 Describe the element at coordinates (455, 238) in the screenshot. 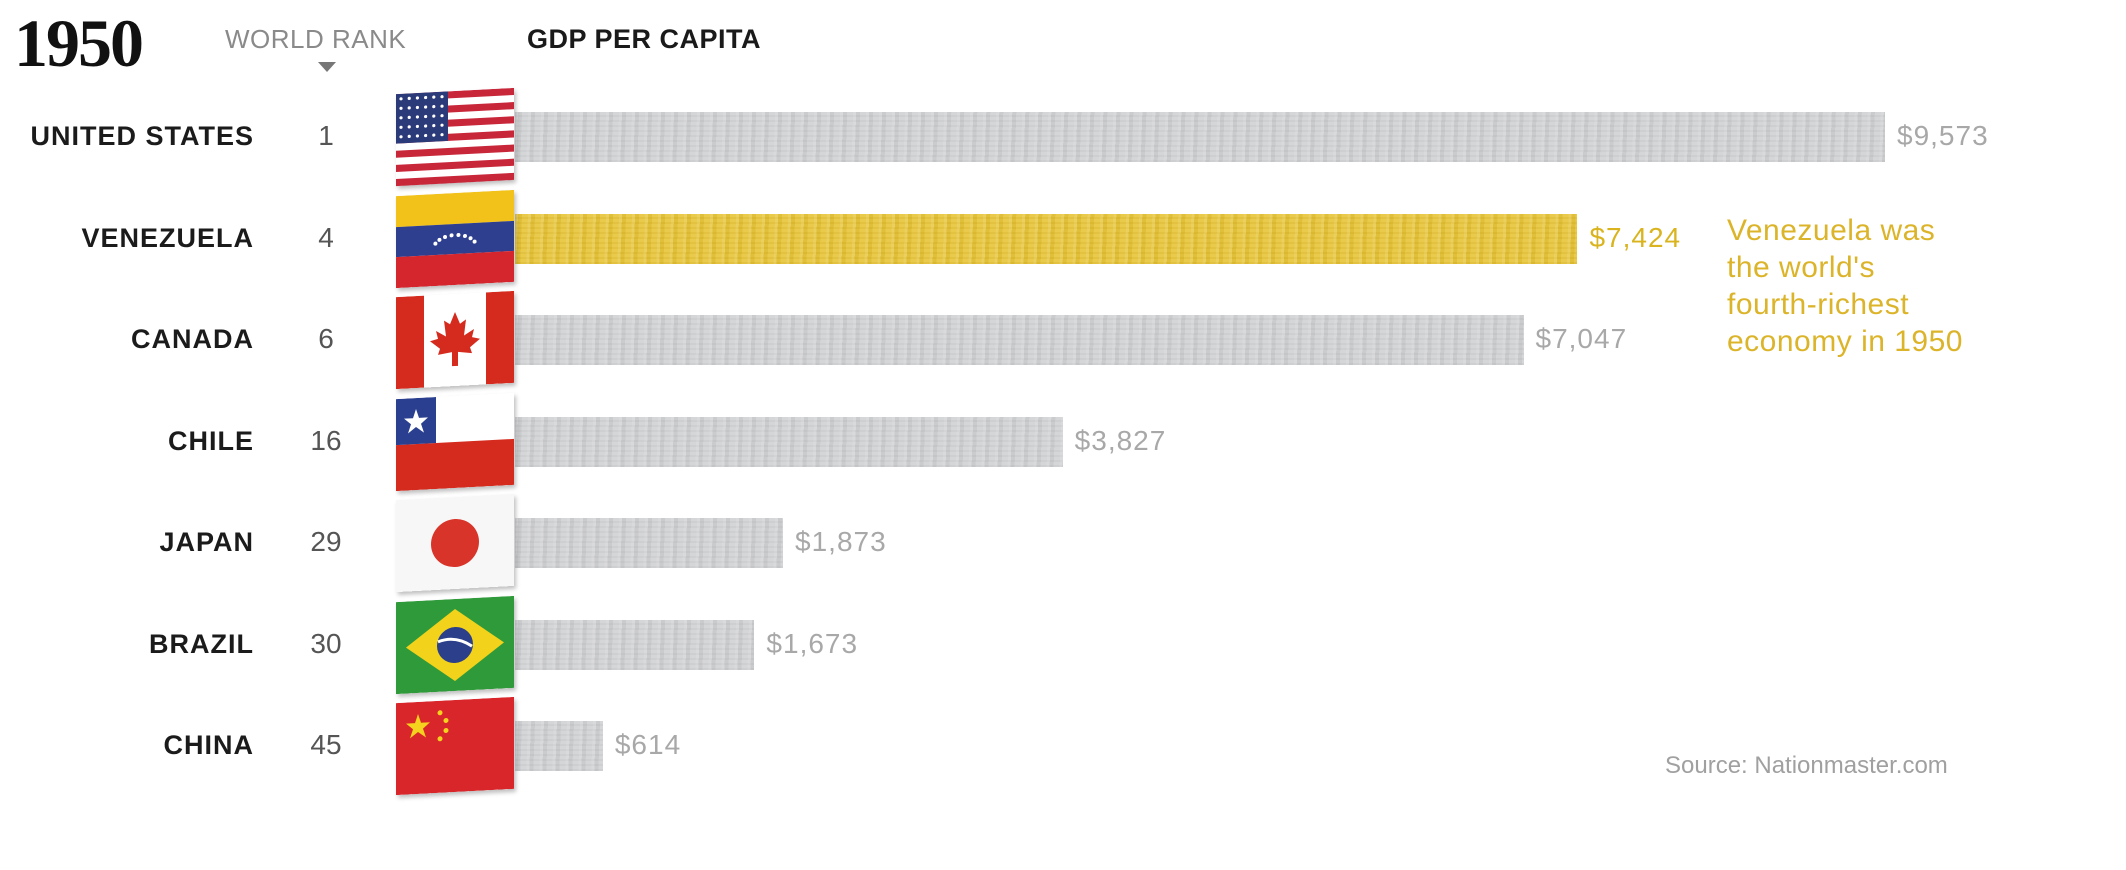

I see `venezuela-flag-icon` at that location.